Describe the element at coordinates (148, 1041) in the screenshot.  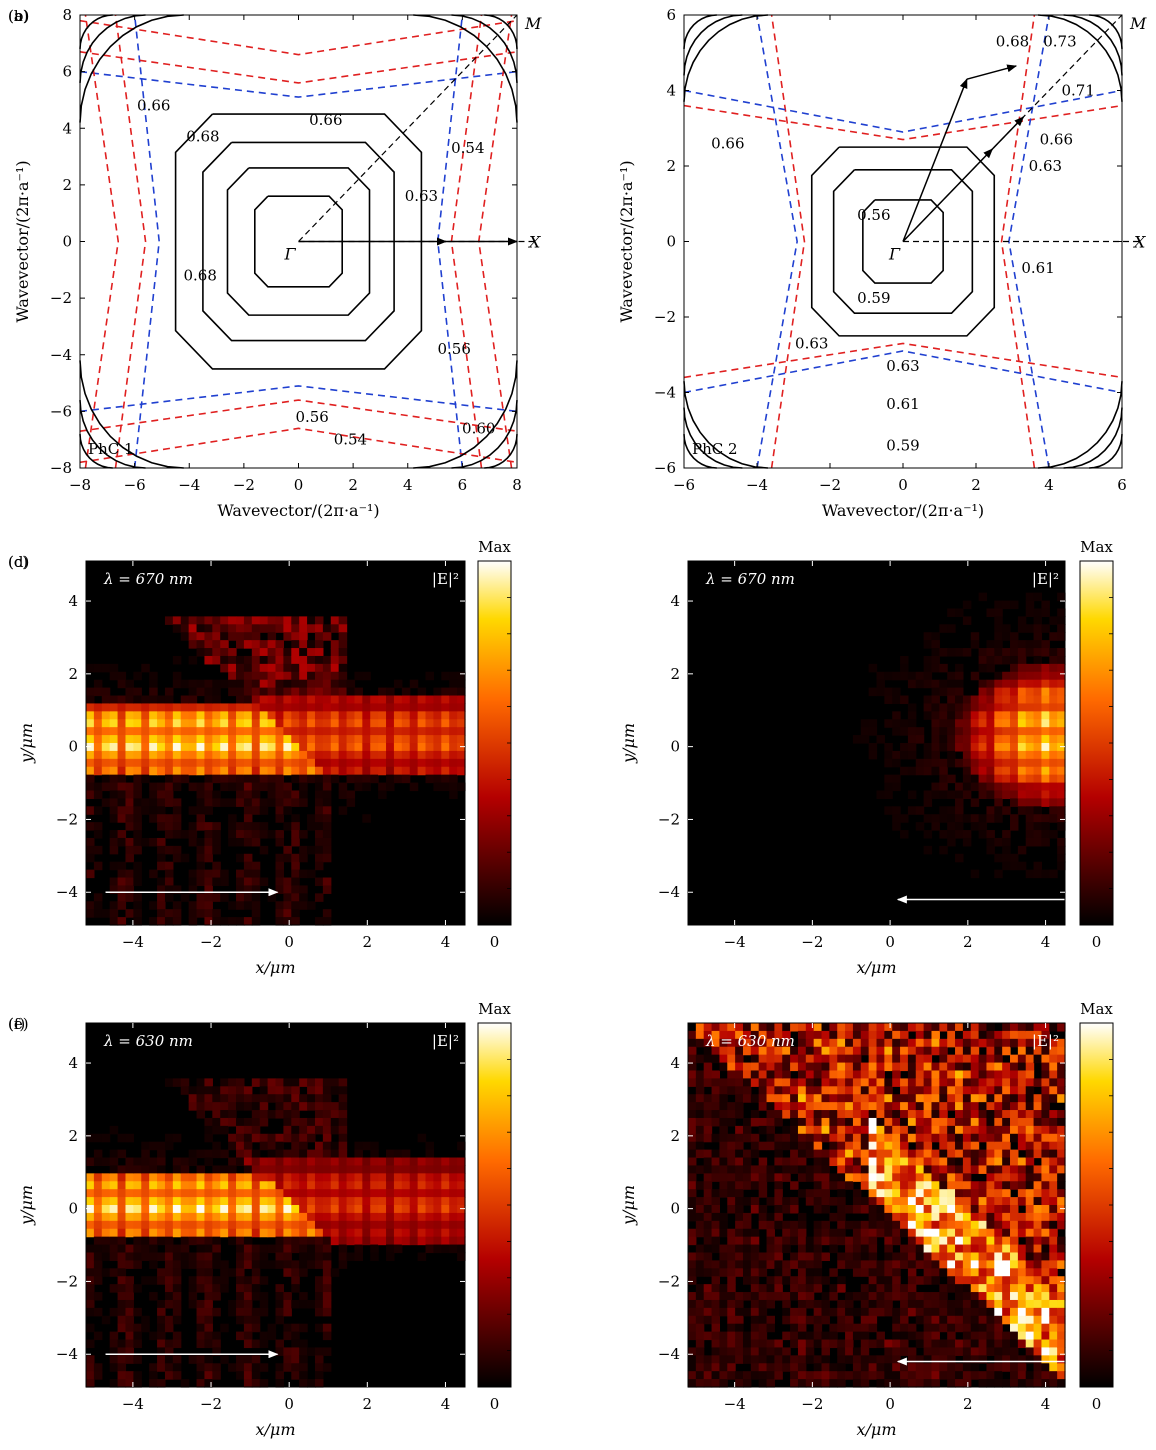
I see `wavelength-label: λ = 630 nm` at that location.